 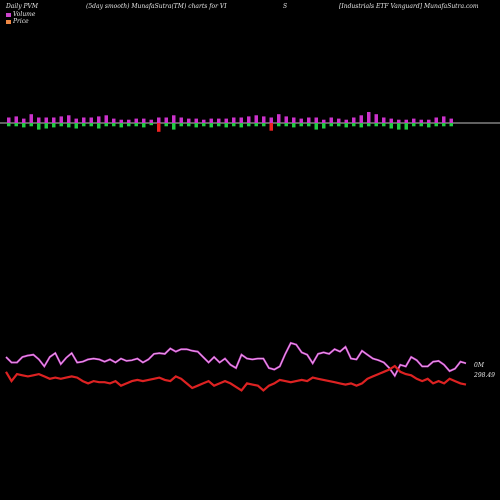 I want to click on chart-header-left: Daily PVM, so click(x=22, y=6).